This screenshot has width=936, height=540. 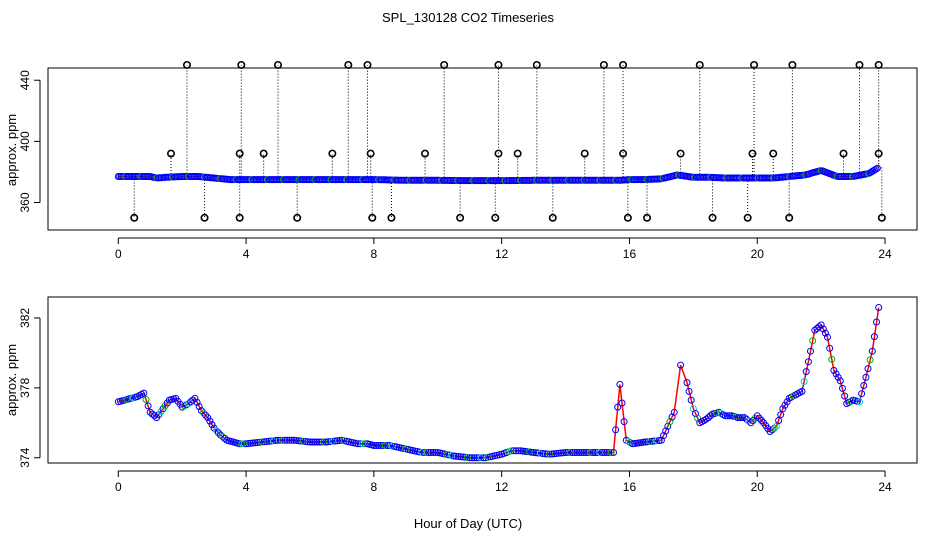 I want to click on top-y-tick-label: 440, so click(x=25, y=80).